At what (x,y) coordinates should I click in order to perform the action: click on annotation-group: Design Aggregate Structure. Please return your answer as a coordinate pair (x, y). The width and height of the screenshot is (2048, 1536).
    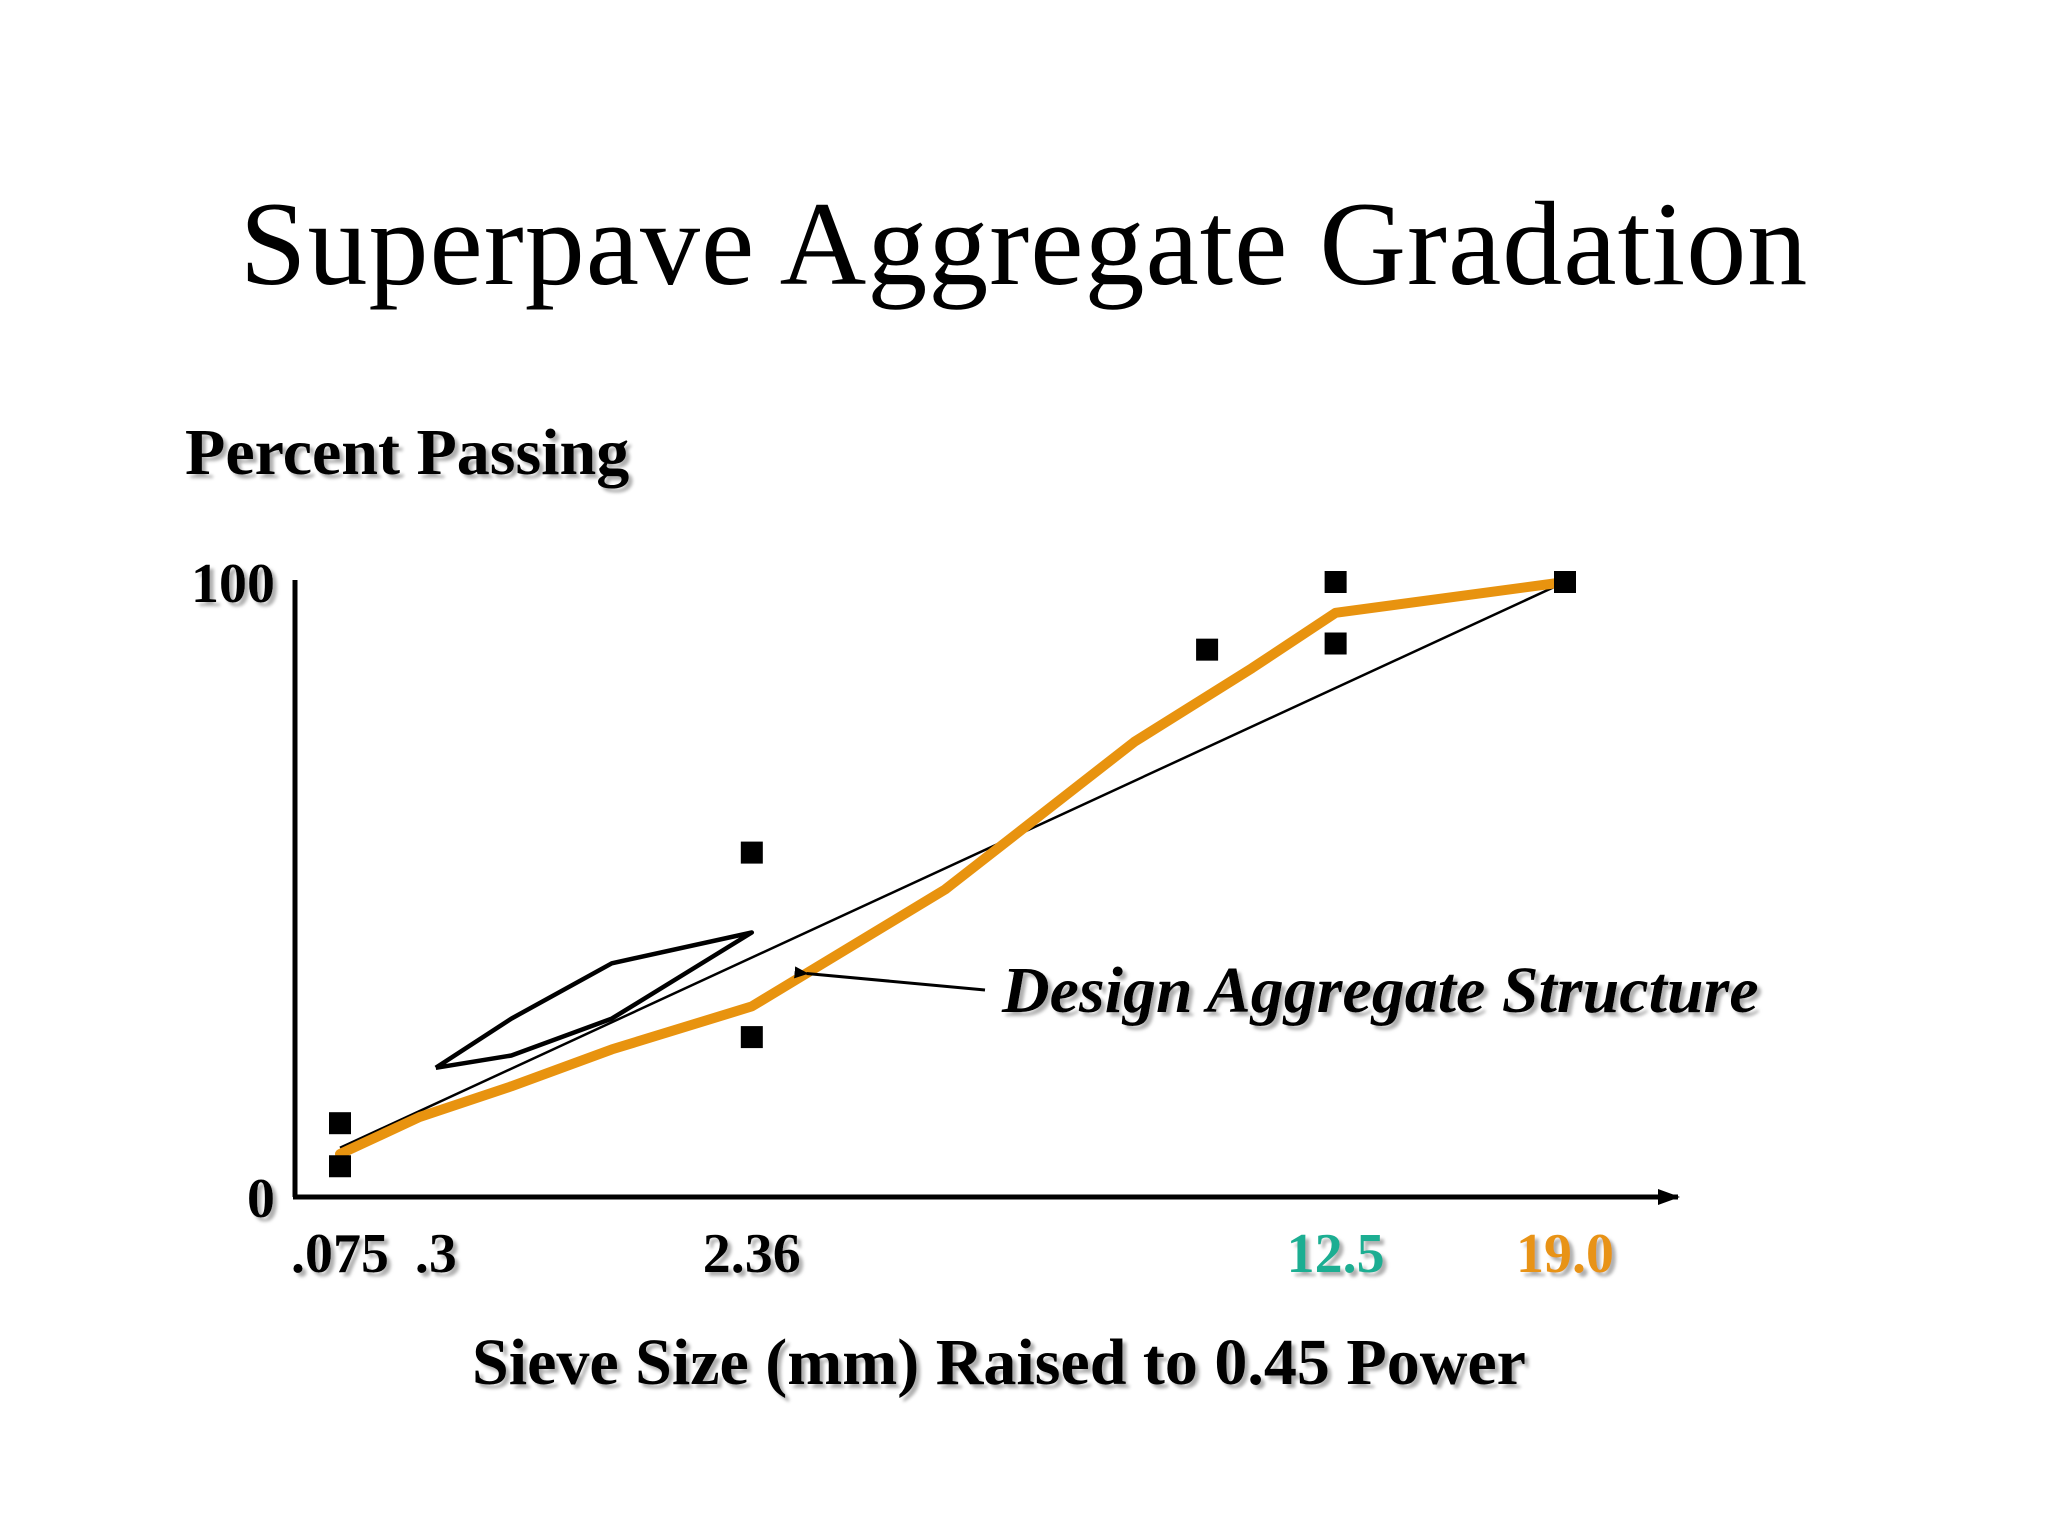
    Looking at the image, I should click on (1276, 990).